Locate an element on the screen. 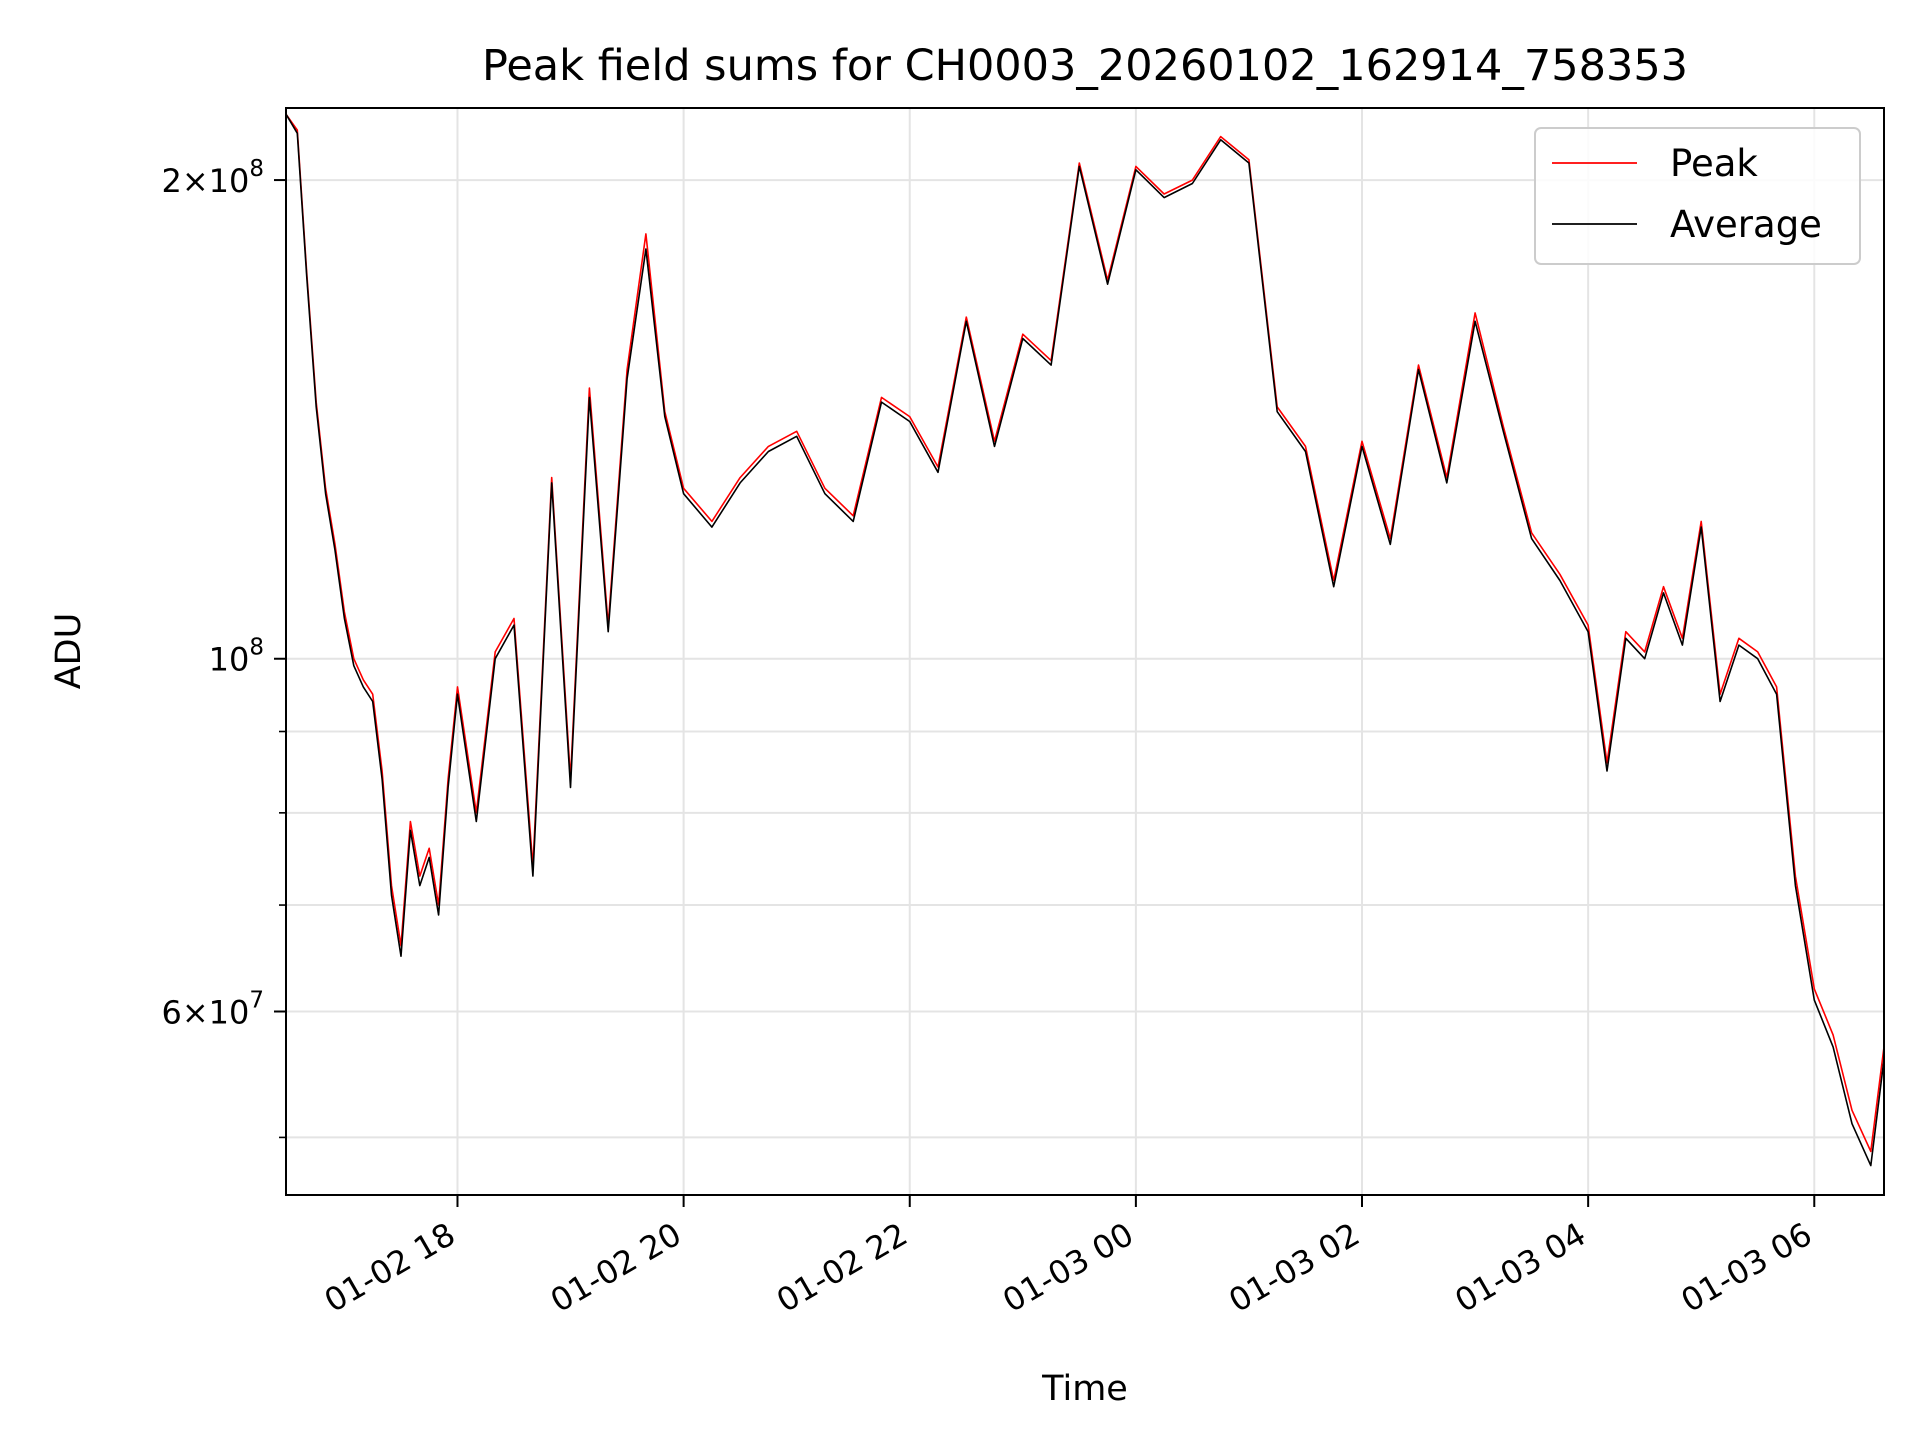 The height and width of the screenshot is (1440, 1920). legend-label-peak: Peak is located at coordinates (1714, 163).